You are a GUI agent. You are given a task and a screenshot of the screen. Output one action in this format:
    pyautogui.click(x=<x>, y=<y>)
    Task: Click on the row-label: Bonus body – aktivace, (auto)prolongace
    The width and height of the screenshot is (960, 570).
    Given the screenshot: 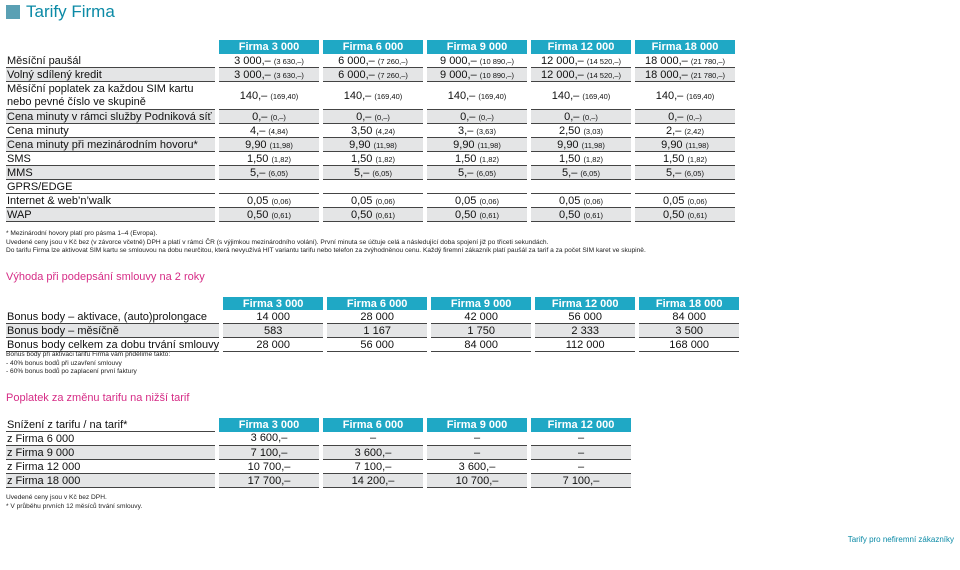 What is the action you would take?
    pyautogui.click(x=113, y=317)
    